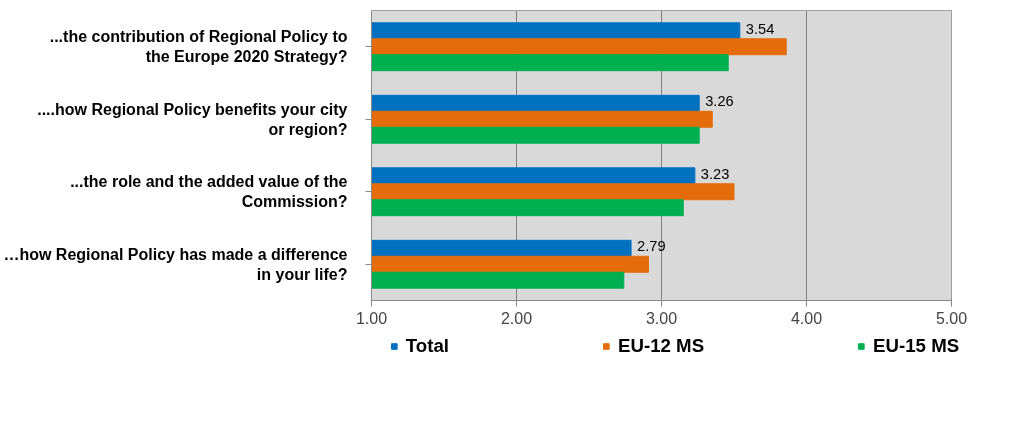 The width and height of the screenshot is (1035, 423). I want to click on legend-label: Total, so click(427, 346).